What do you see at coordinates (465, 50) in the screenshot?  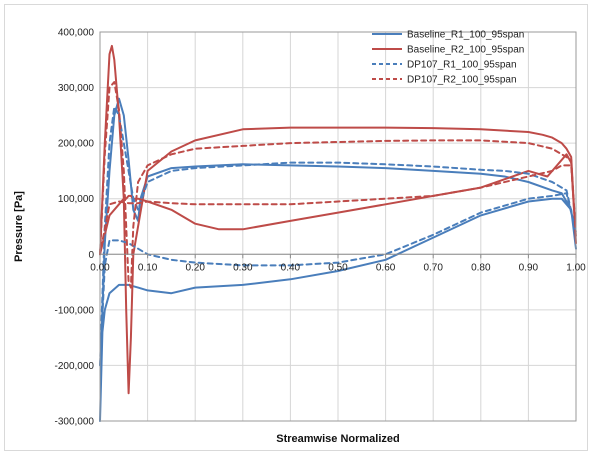 I see `legend-label: Baseline_R2_100_95span` at bounding box center [465, 50].